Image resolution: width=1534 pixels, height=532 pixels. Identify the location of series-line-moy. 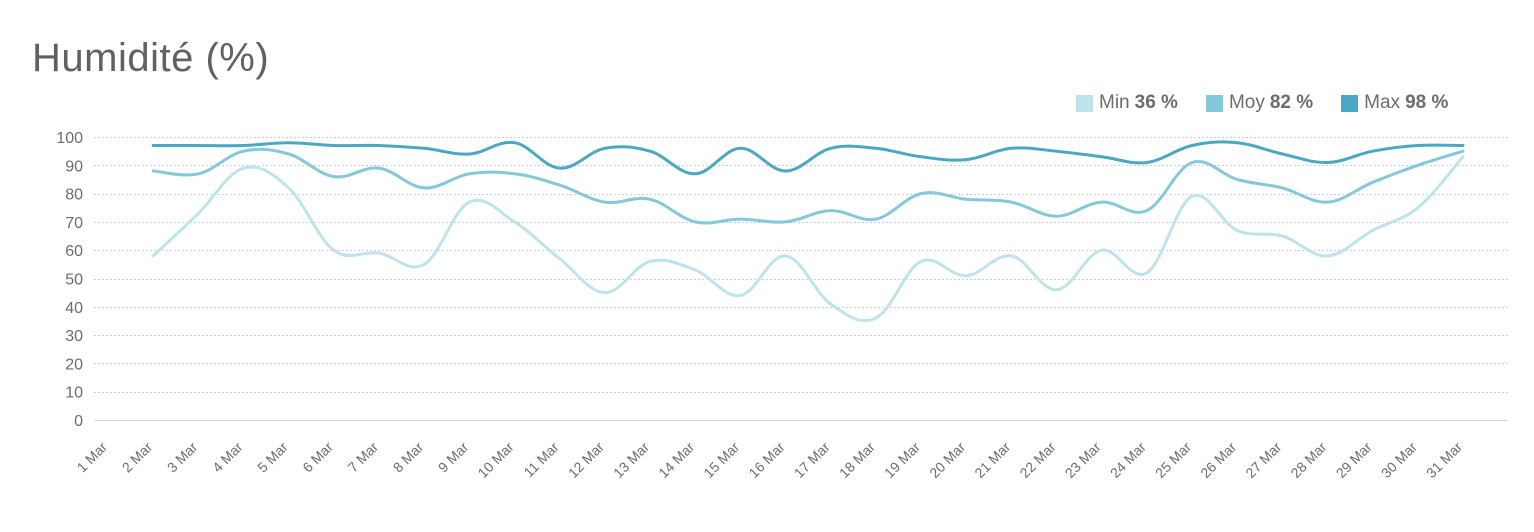
(808, 186).